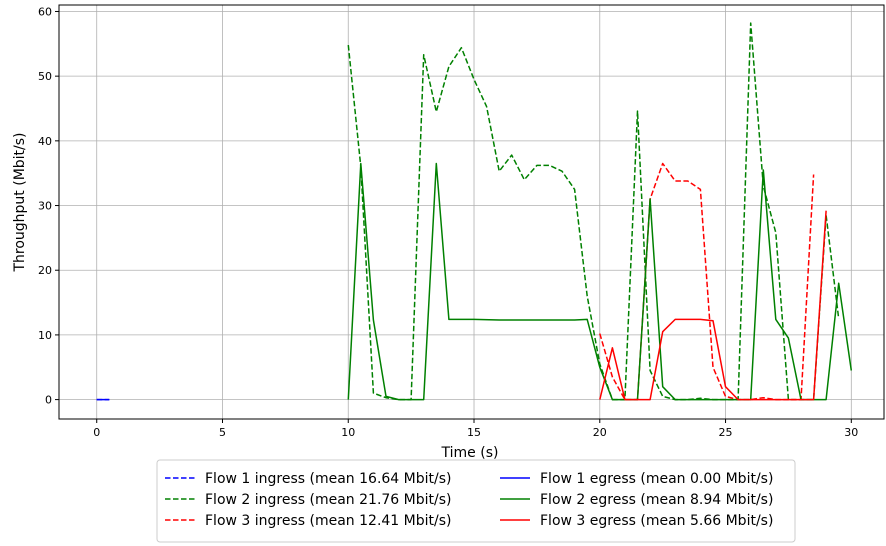 The height and width of the screenshot is (546, 886). Describe the element at coordinates (45, 206) in the screenshot. I see `y-tick-label: 30` at that location.